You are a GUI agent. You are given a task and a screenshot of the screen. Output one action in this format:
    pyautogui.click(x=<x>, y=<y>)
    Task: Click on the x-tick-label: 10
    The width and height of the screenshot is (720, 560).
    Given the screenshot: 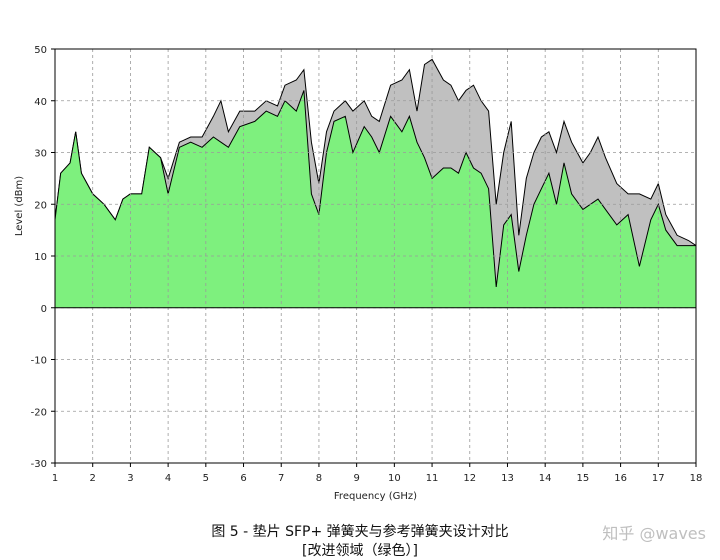 What is the action you would take?
    pyautogui.click(x=394, y=478)
    